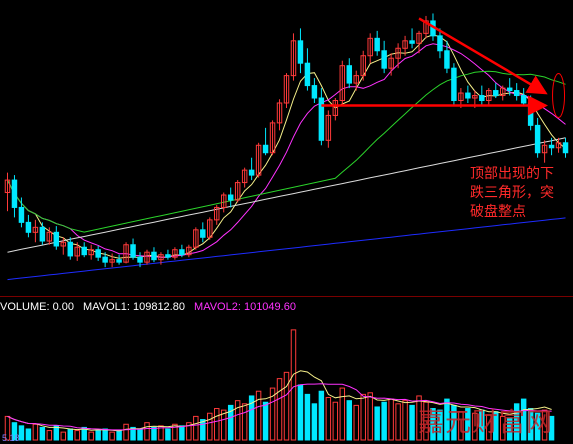  Describe the element at coordinates (512, 192) in the screenshot. I see `annotation-line-2: 跌三角形，突` at that location.